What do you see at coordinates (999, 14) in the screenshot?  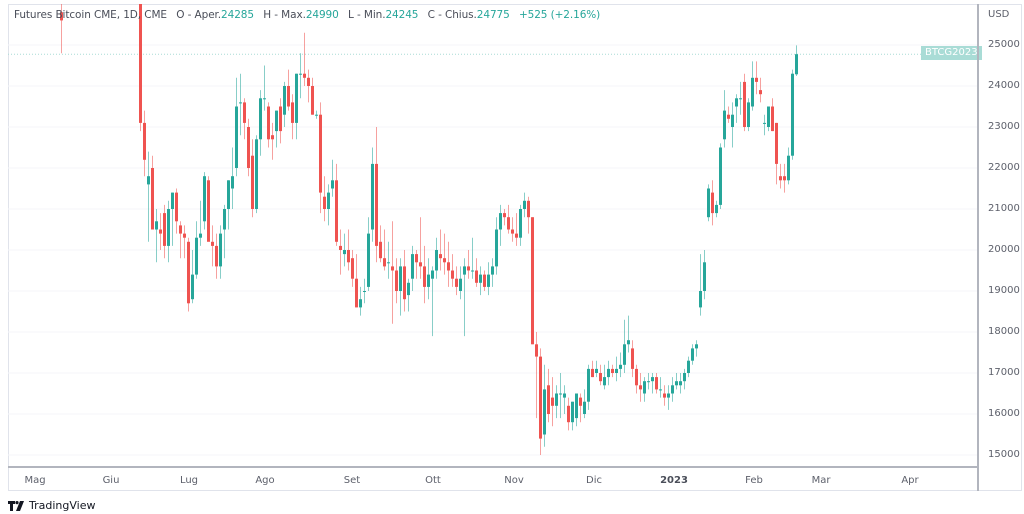 I see `currency-label: USD` at bounding box center [999, 14].